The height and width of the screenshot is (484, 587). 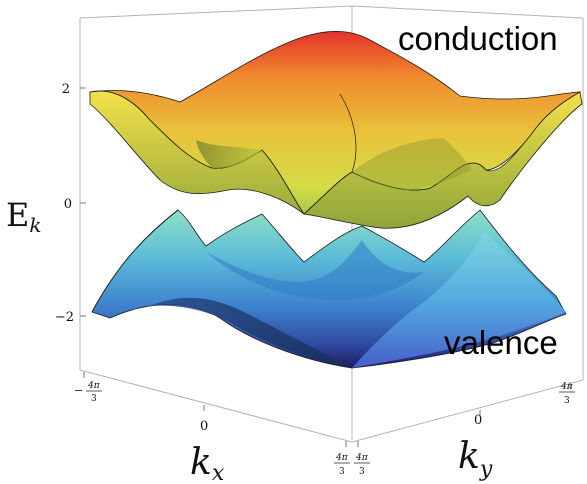 I want to click on z-tick-2: 2, so click(x=66, y=89).